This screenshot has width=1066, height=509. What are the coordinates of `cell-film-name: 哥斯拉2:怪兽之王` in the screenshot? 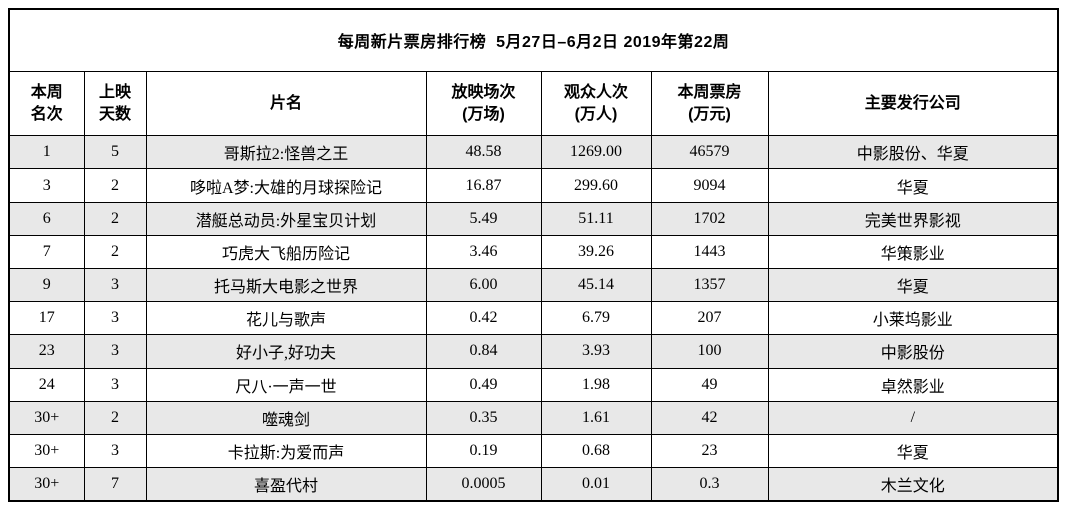 It's located at (286, 152).